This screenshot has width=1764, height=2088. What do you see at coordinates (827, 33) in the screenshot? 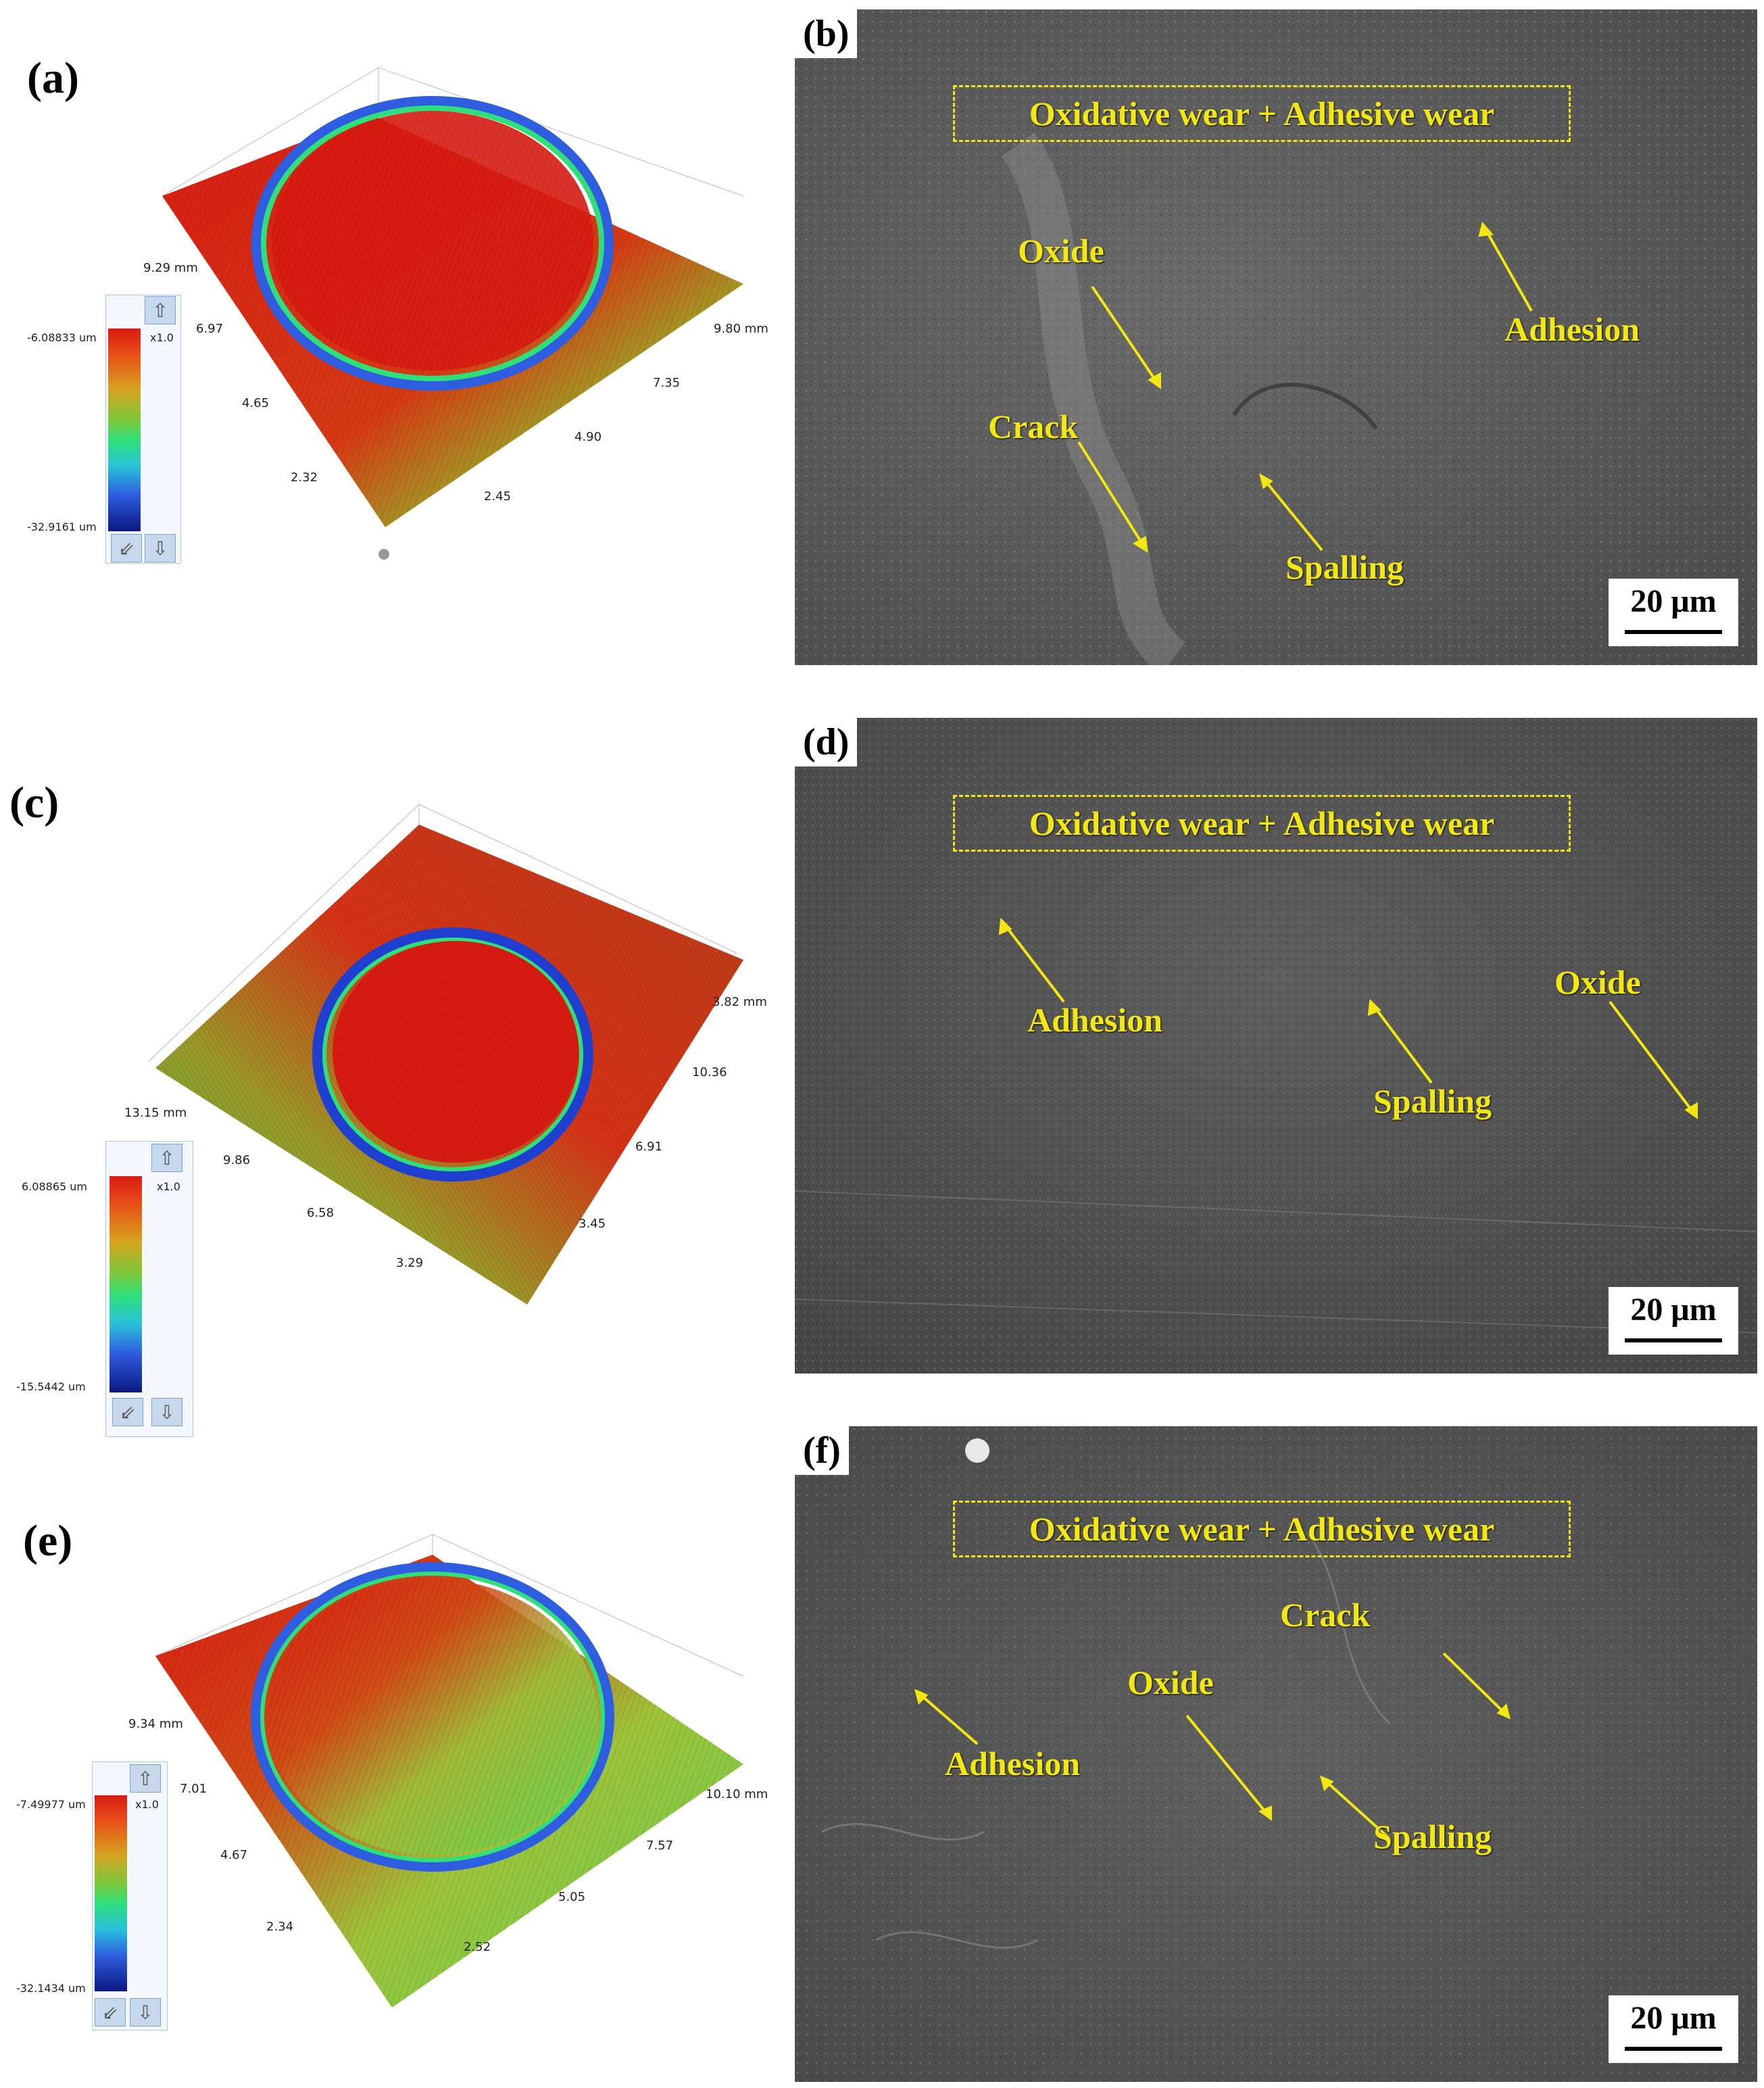
I see `panel-label-b: (b)` at bounding box center [827, 33].